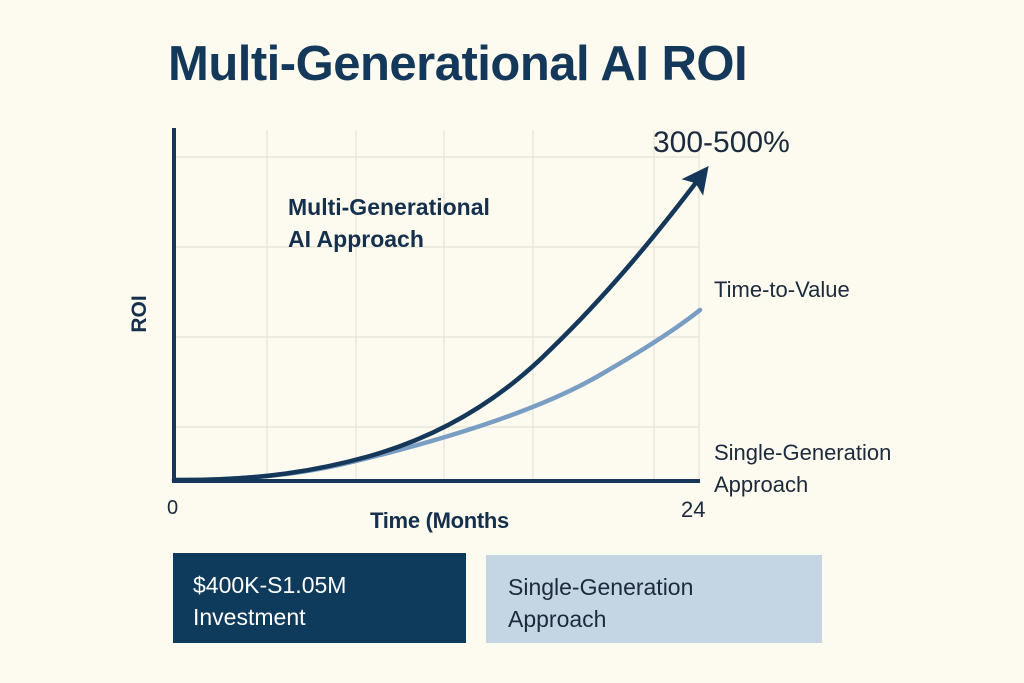 Image resolution: width=1024 pixels, height=683 pixels. What do you see at coordinates (601, 587) in the screenshot?
I see `single-generation-box-line1: Single-Generation` at bounding box center [601, 587].